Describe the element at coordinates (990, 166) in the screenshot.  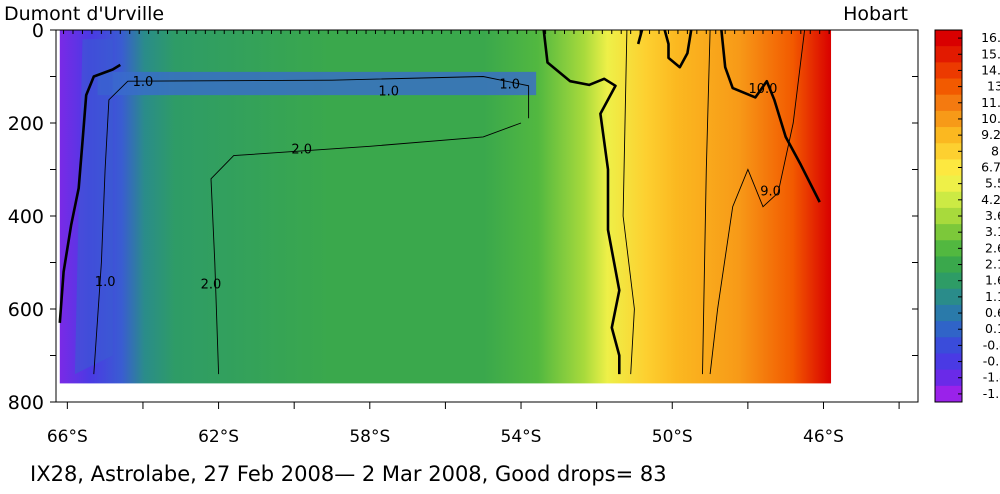
I see `colorbar-label: 6.75` at that location.